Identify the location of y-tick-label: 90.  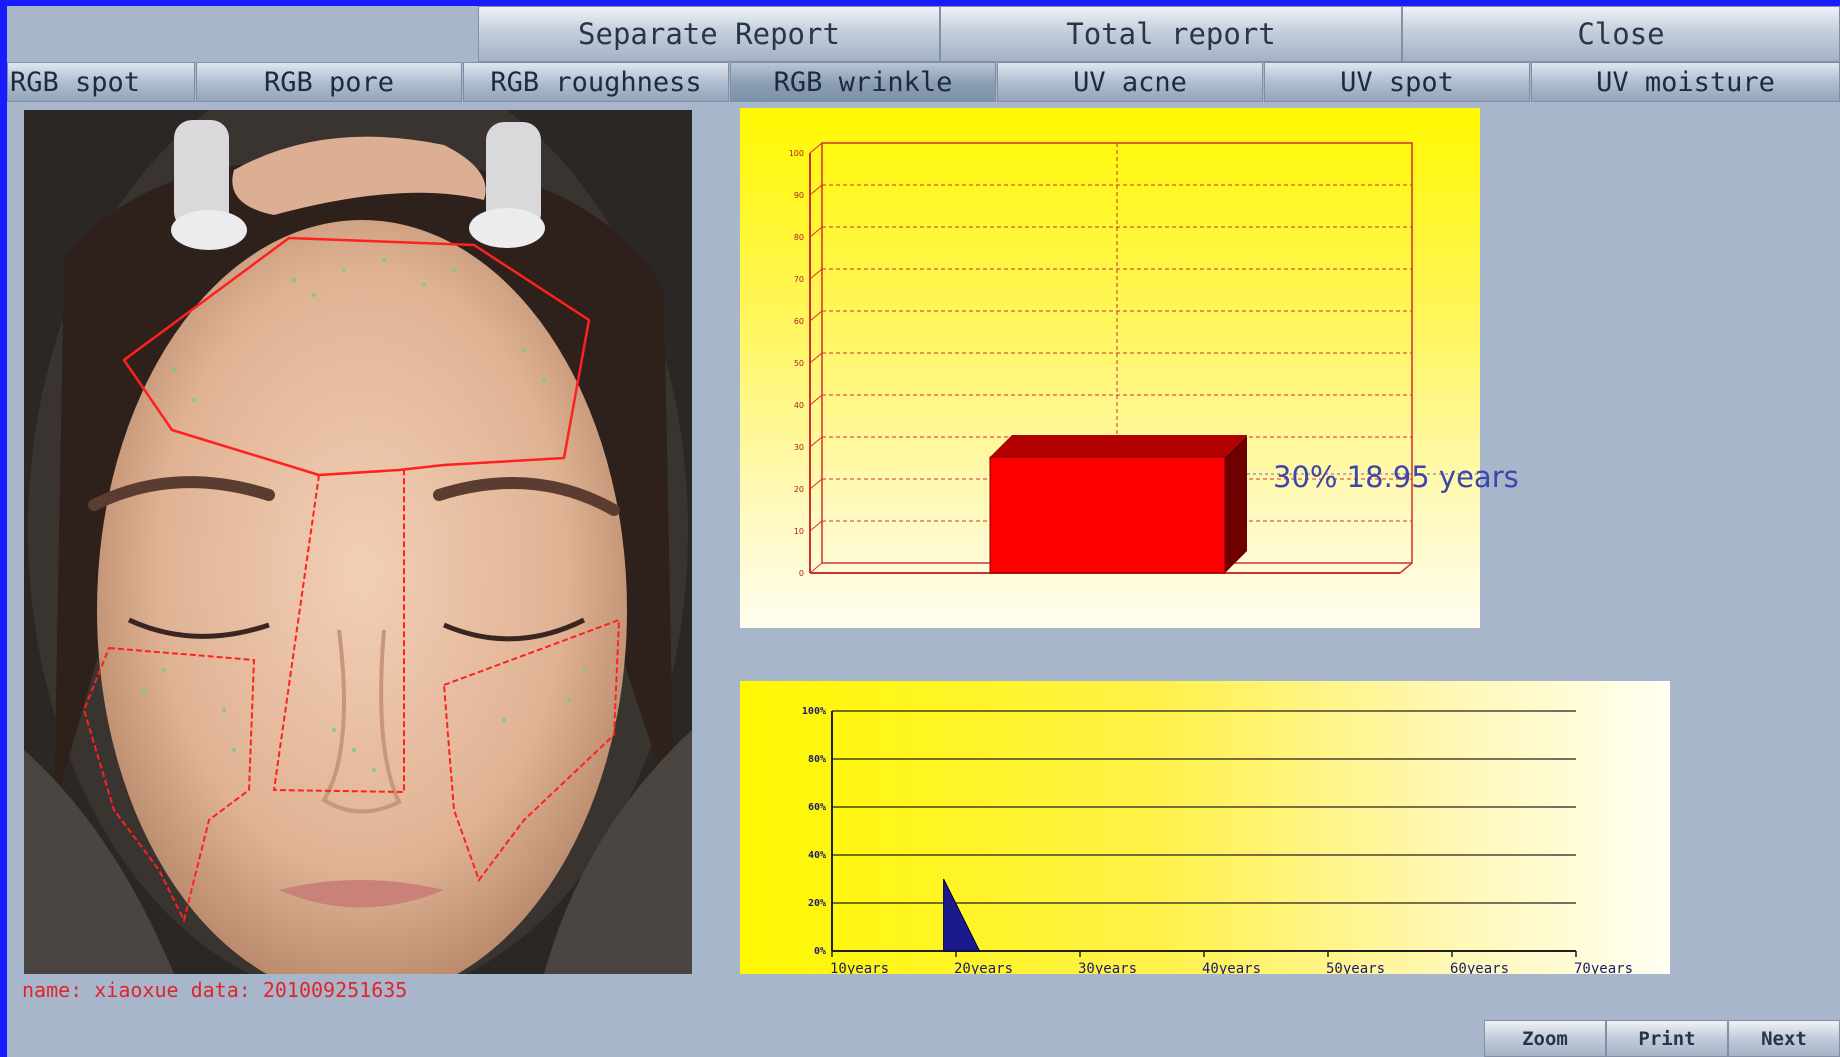
(799, 195).